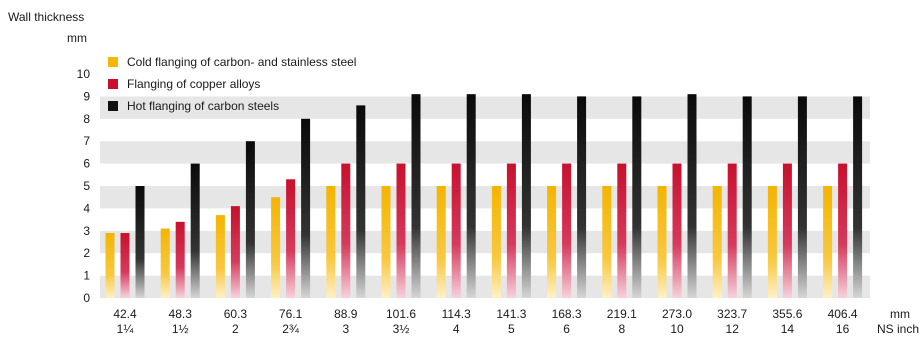  Describe the element at coordinates (511, 314) in the screenshot. I see `x-tick-label-mm: 141.3` at that location.